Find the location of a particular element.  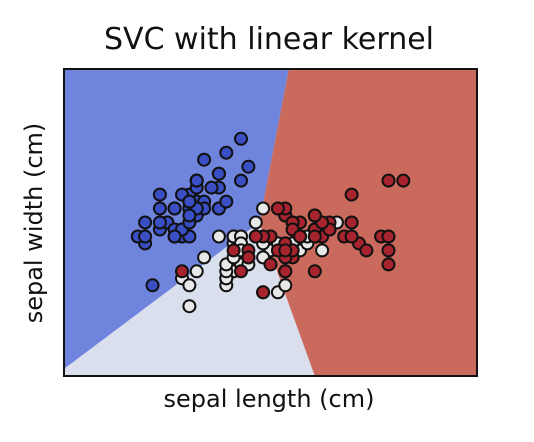

chart-title: SVC with linear kernel is located at coordinates (269, 39).